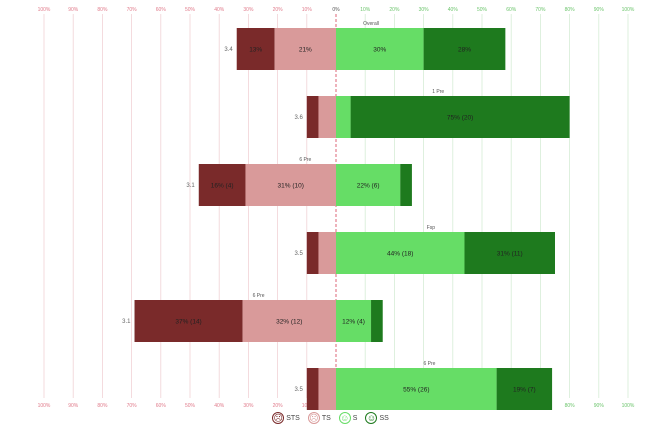 Image resolution: width=661 pixels, height=445 pixels. I want to click on data-label: 44% (18), so click(400, 254).